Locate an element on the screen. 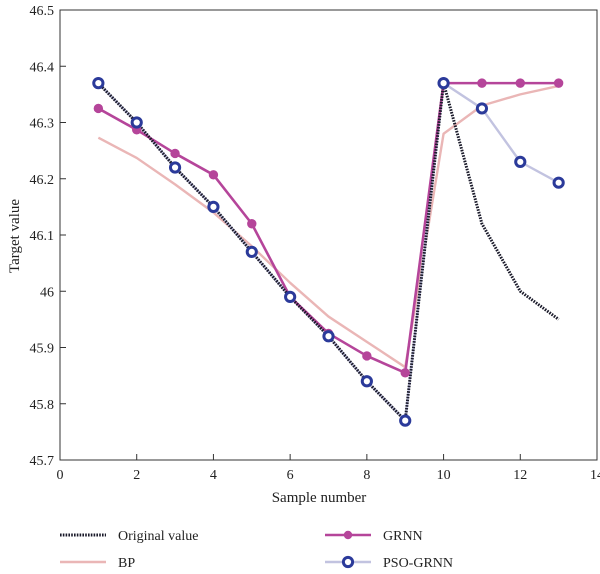 The width and height of the screenshot is (600, 574). legend-marker-grnn is located at coordinates (348, 535).